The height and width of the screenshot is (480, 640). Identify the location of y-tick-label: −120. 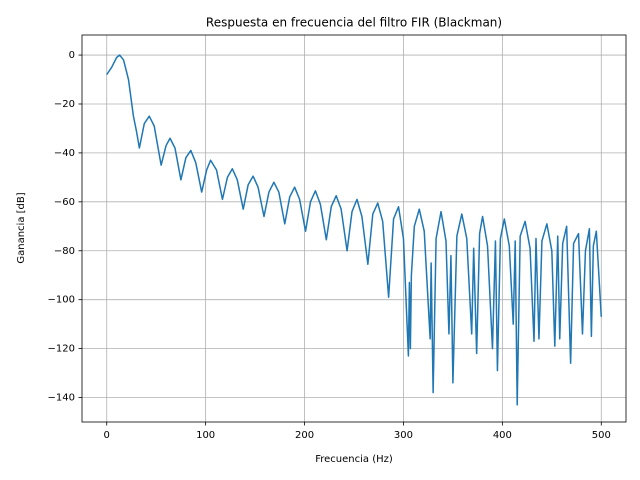
(61, 349).